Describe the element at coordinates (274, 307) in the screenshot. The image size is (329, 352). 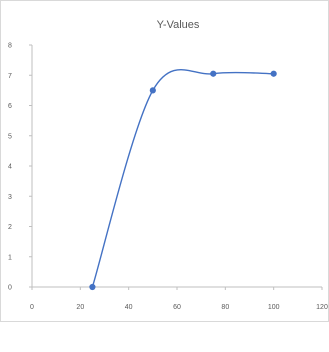
I see `x-tick-label: 100` at that location.